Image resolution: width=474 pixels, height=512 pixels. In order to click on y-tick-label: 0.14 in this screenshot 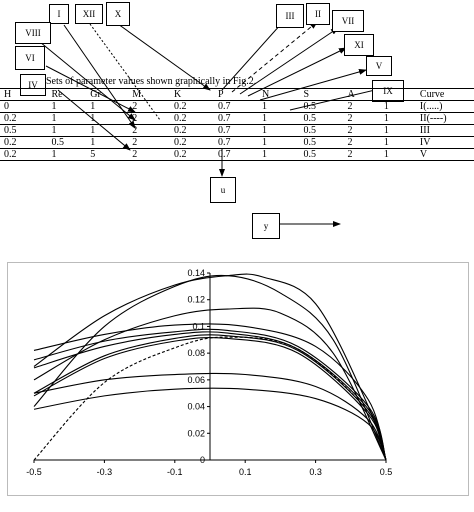, I will do `click(196, 273)`.